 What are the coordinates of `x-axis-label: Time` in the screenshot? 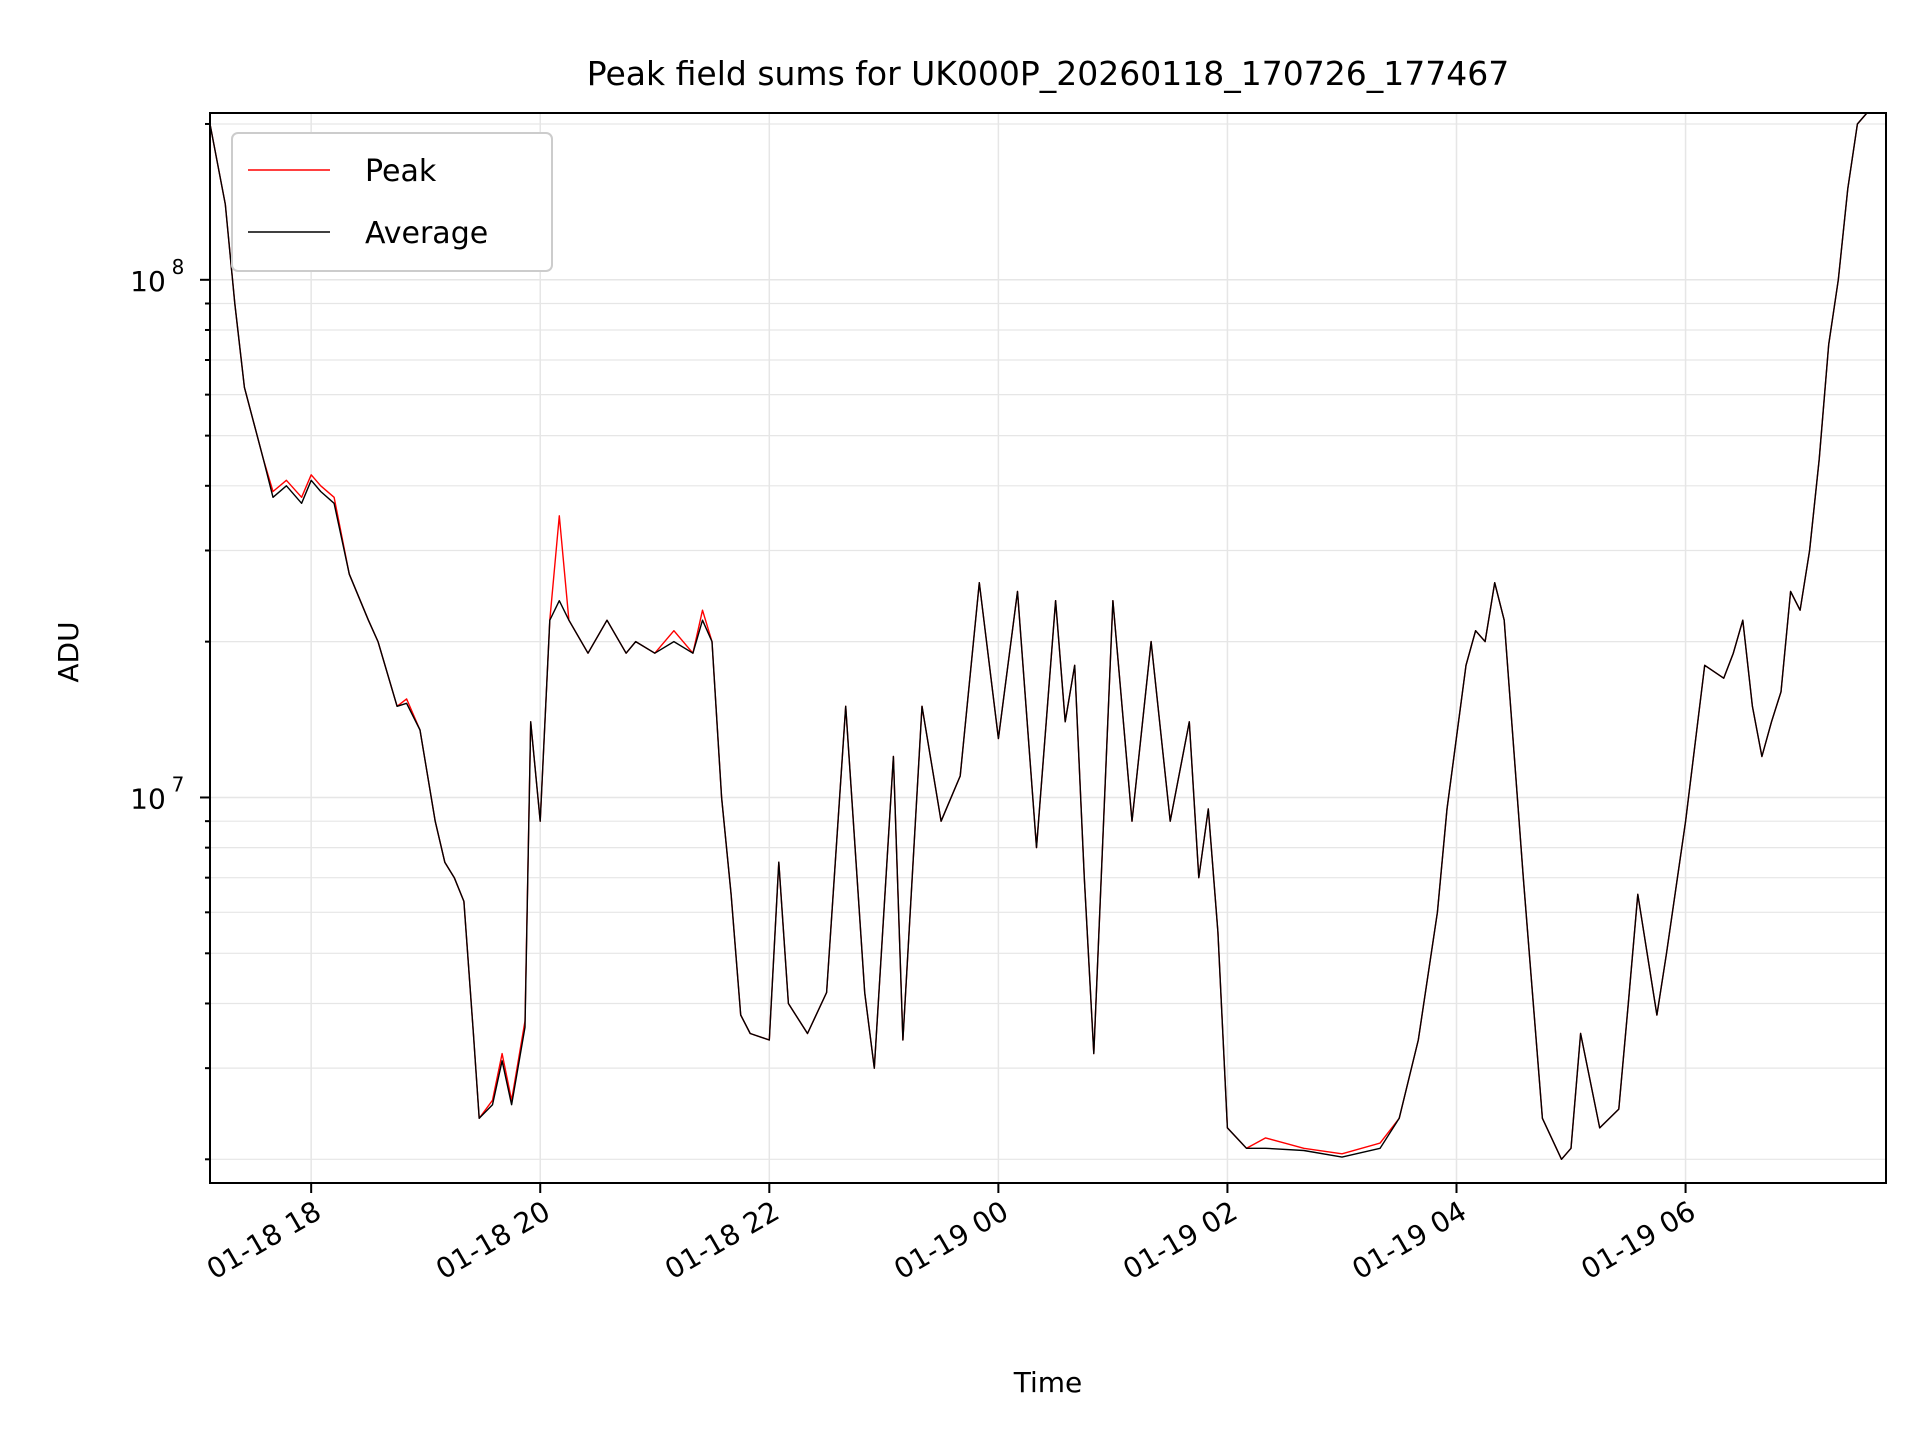 It's located at (1048, 1382).